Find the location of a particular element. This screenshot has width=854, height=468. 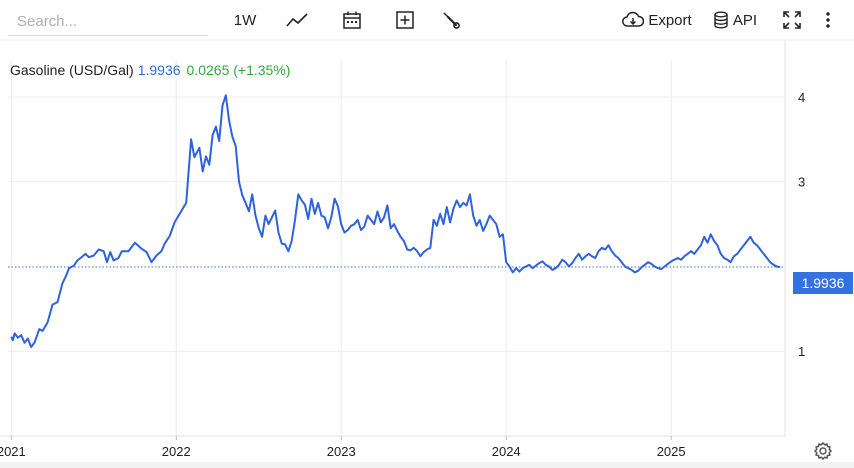

fullscreen-icon is located at coordinates (792, 20).